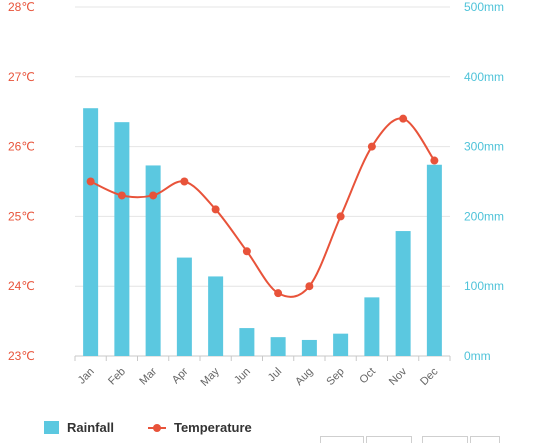 This screenshot has height=443, width=550. Describe the element at coordinates (180, 375) in the screenshot. I see `x-tick-label: Apr` at that location.